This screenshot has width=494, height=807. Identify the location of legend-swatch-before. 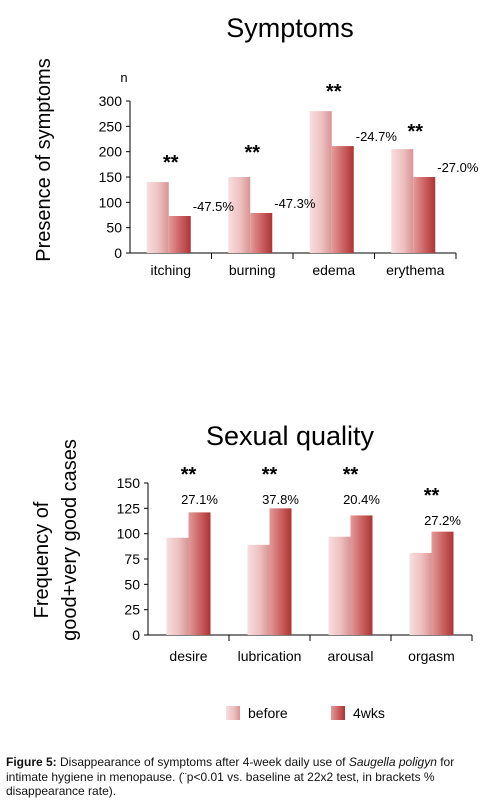
(233, 713).